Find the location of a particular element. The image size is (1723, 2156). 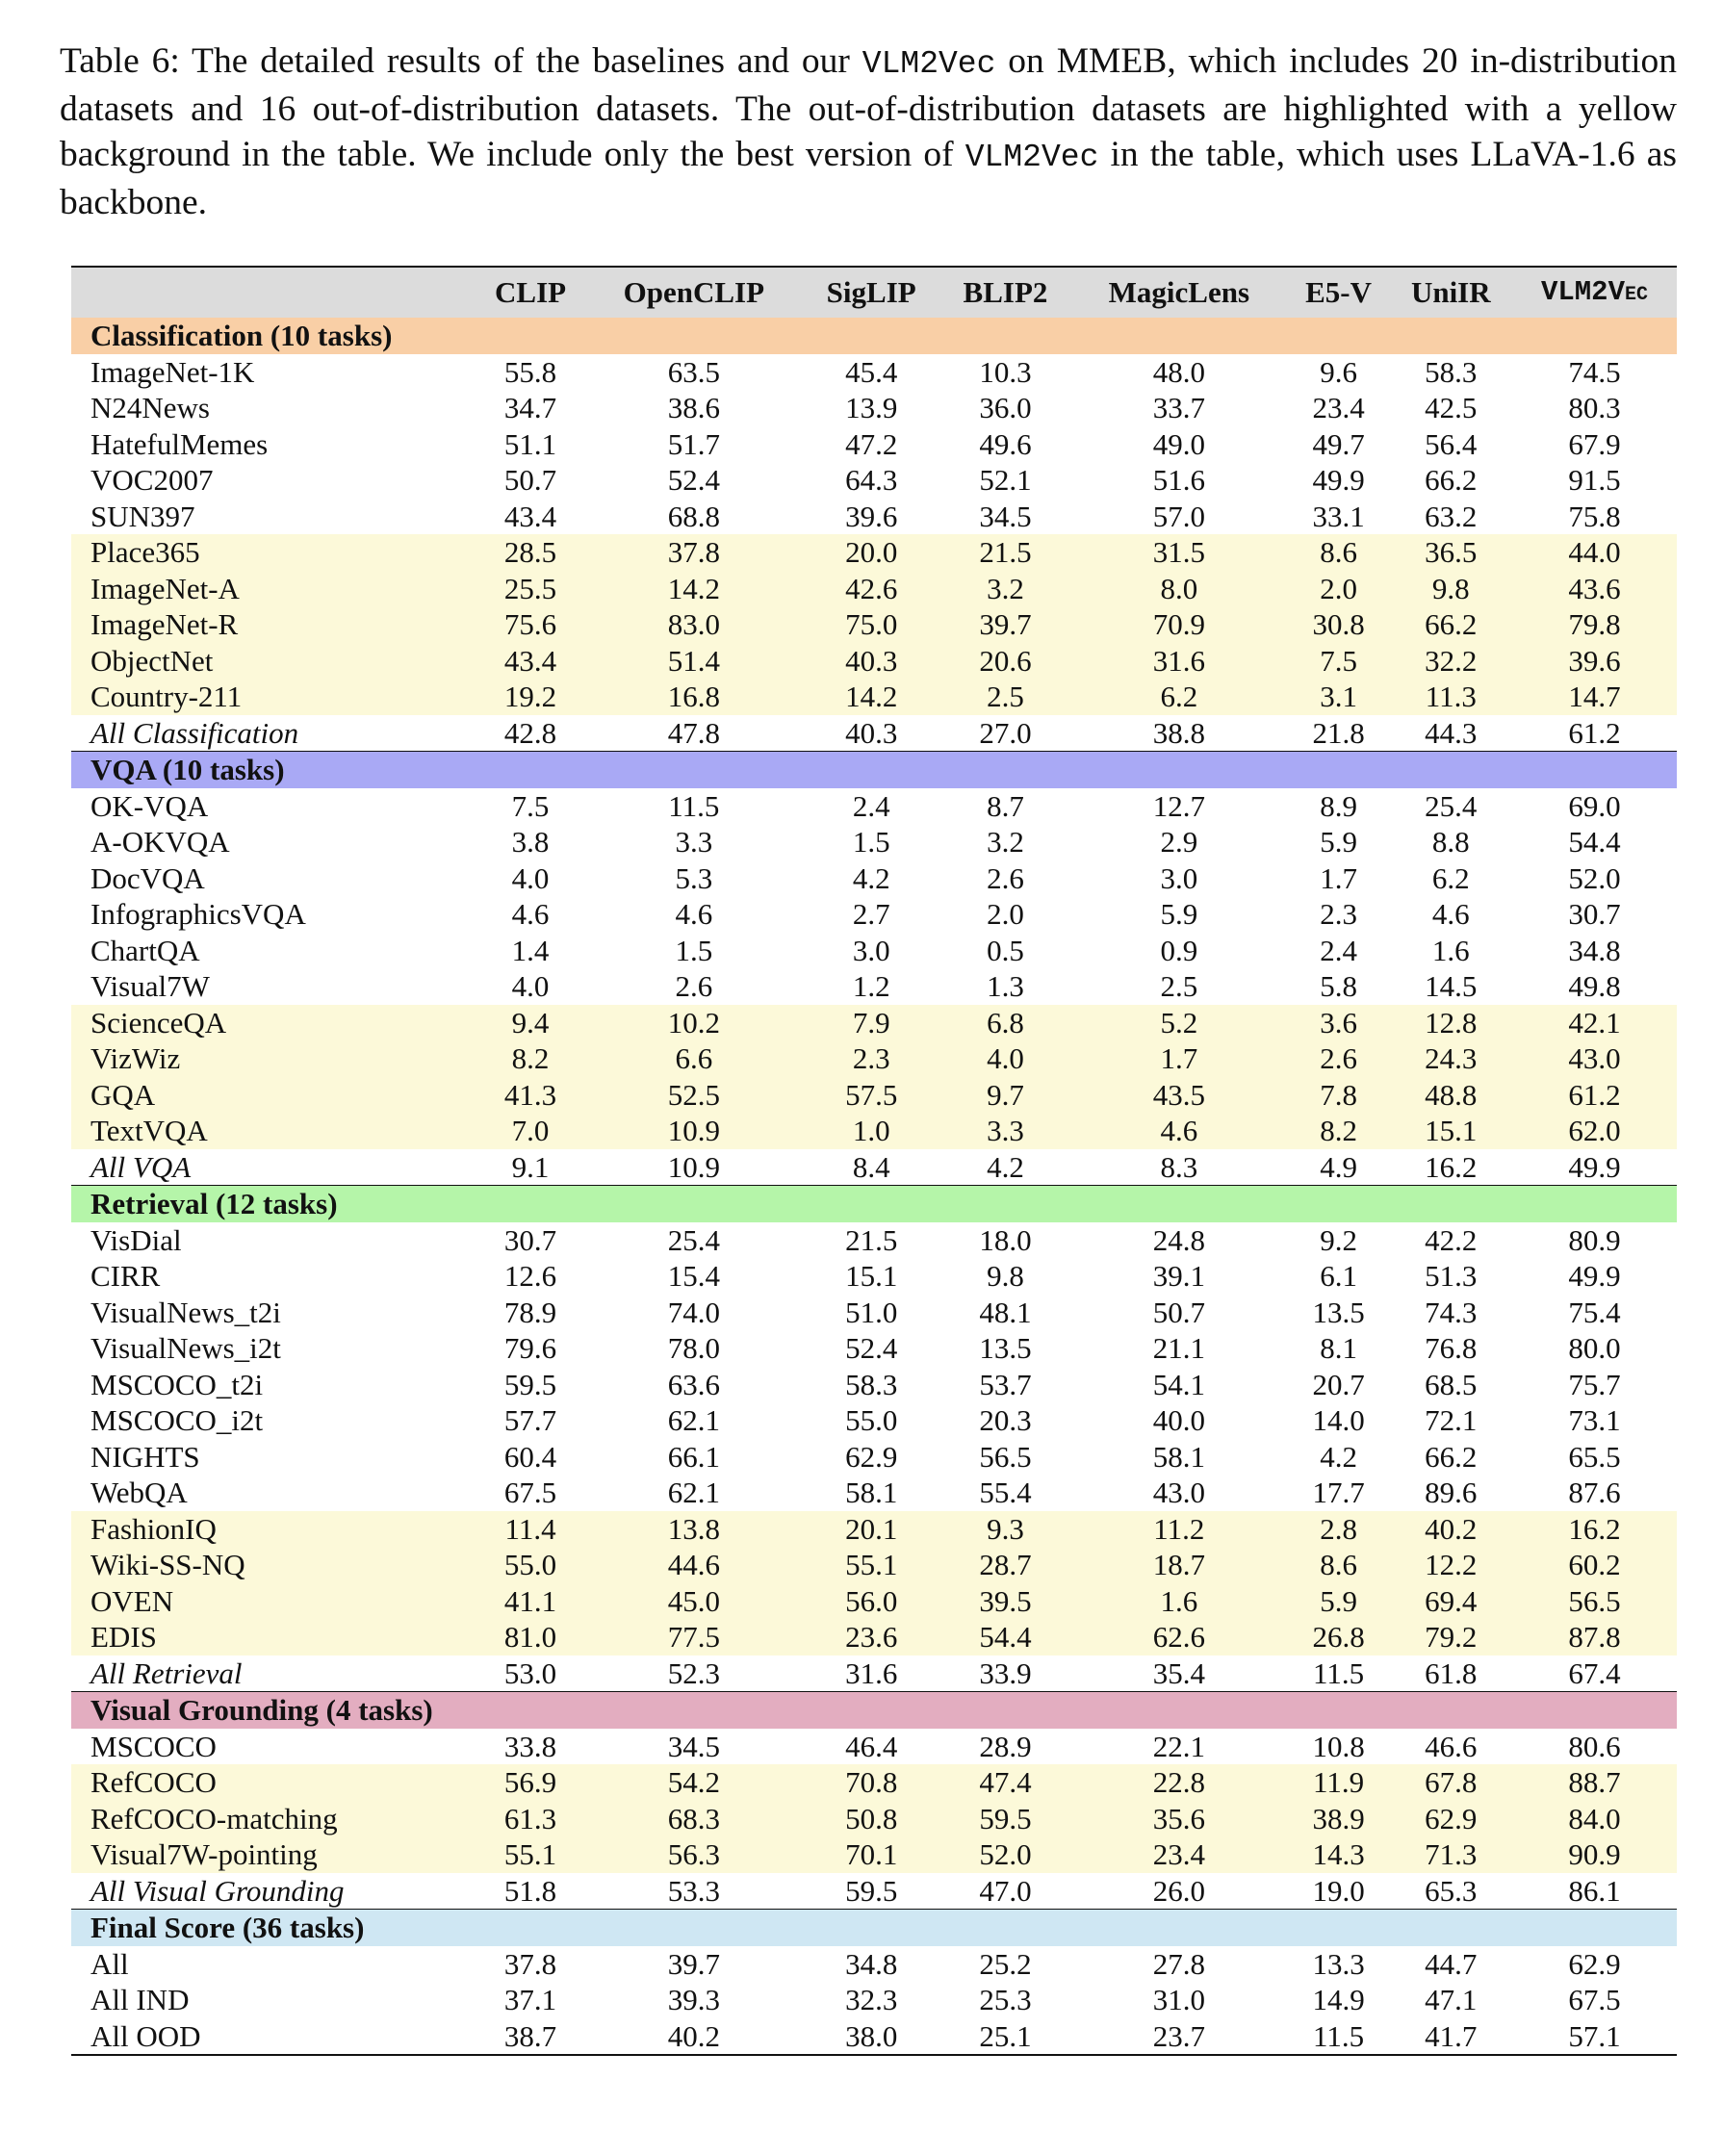

score-cell: 12.6 is located at coordinates (530, 1276).